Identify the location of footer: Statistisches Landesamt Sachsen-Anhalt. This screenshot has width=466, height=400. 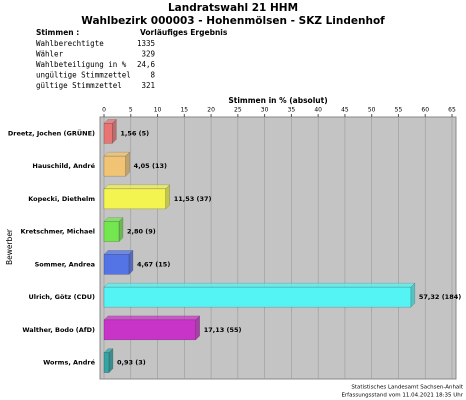
(407, 388).